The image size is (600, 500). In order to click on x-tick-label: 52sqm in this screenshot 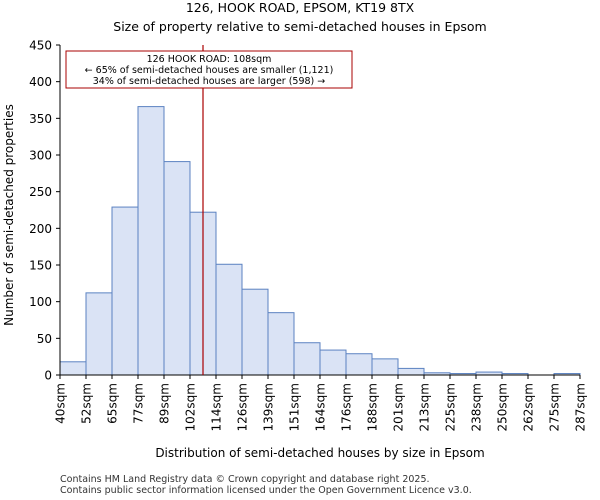, I will do `click(87, 403)`.